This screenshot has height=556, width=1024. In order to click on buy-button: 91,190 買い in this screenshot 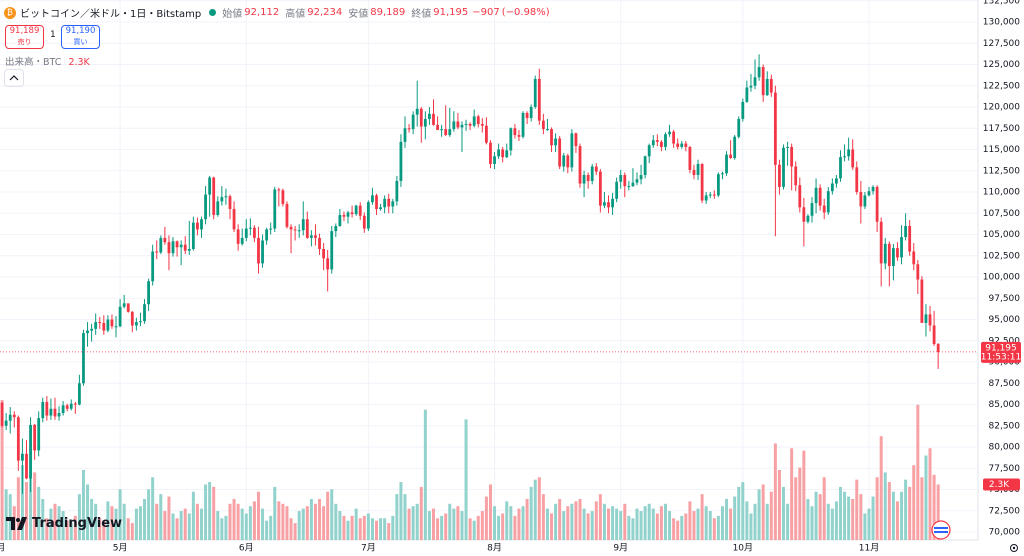, I will do `click(80, 37)`.